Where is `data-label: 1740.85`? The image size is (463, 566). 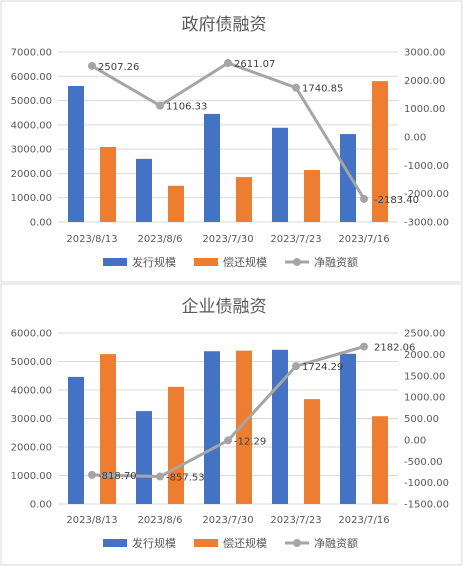
data-label: 1740.85 is located at coordinates (322, 89).